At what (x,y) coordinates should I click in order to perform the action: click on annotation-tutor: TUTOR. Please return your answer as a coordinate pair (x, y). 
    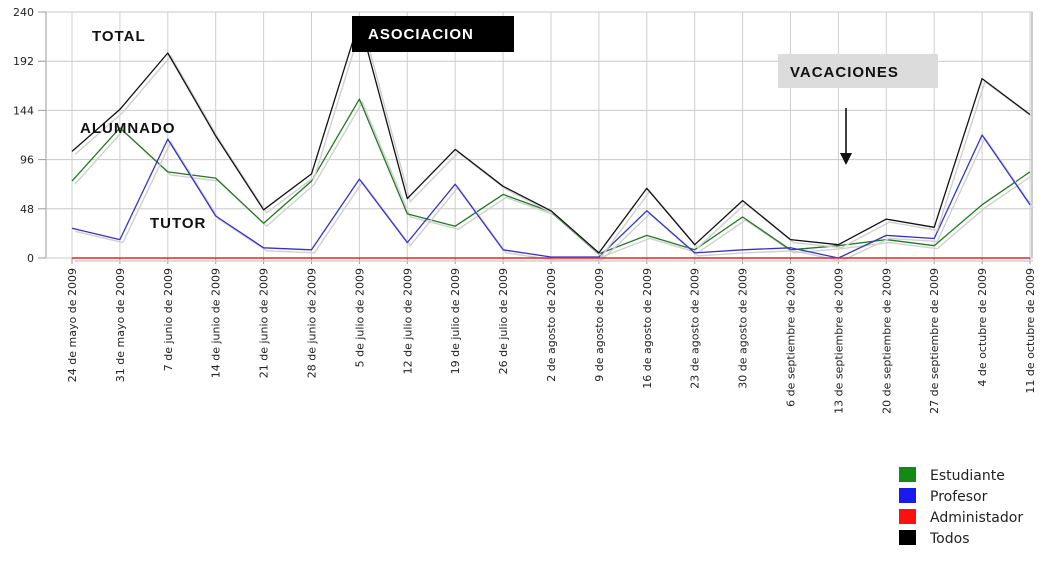
    Looking at the image, I should click on (178, 223).